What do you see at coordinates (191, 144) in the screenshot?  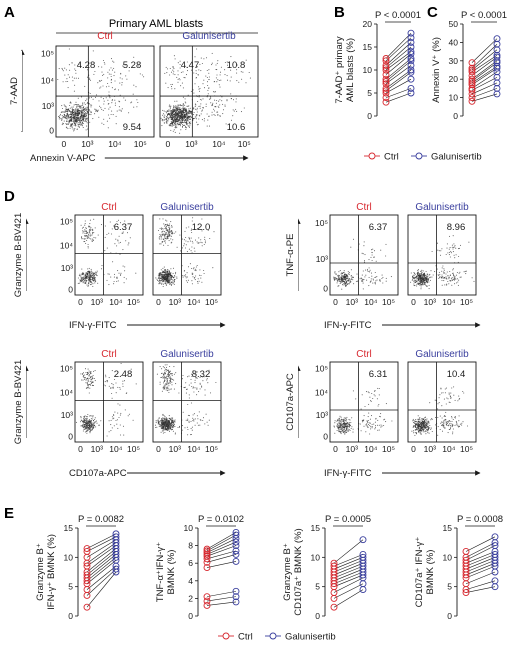 I see `x-tick-label: 10³` at bounding box center [191, 144].